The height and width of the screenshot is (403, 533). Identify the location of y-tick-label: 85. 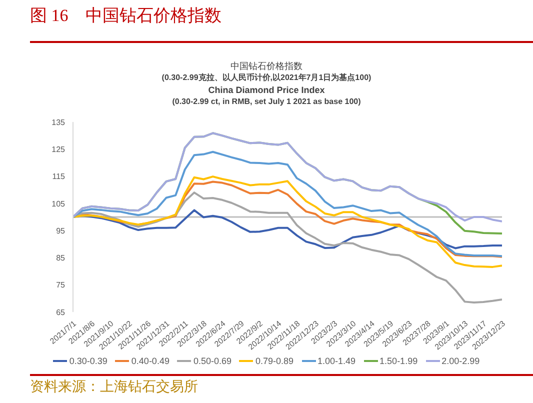
(61, 258).